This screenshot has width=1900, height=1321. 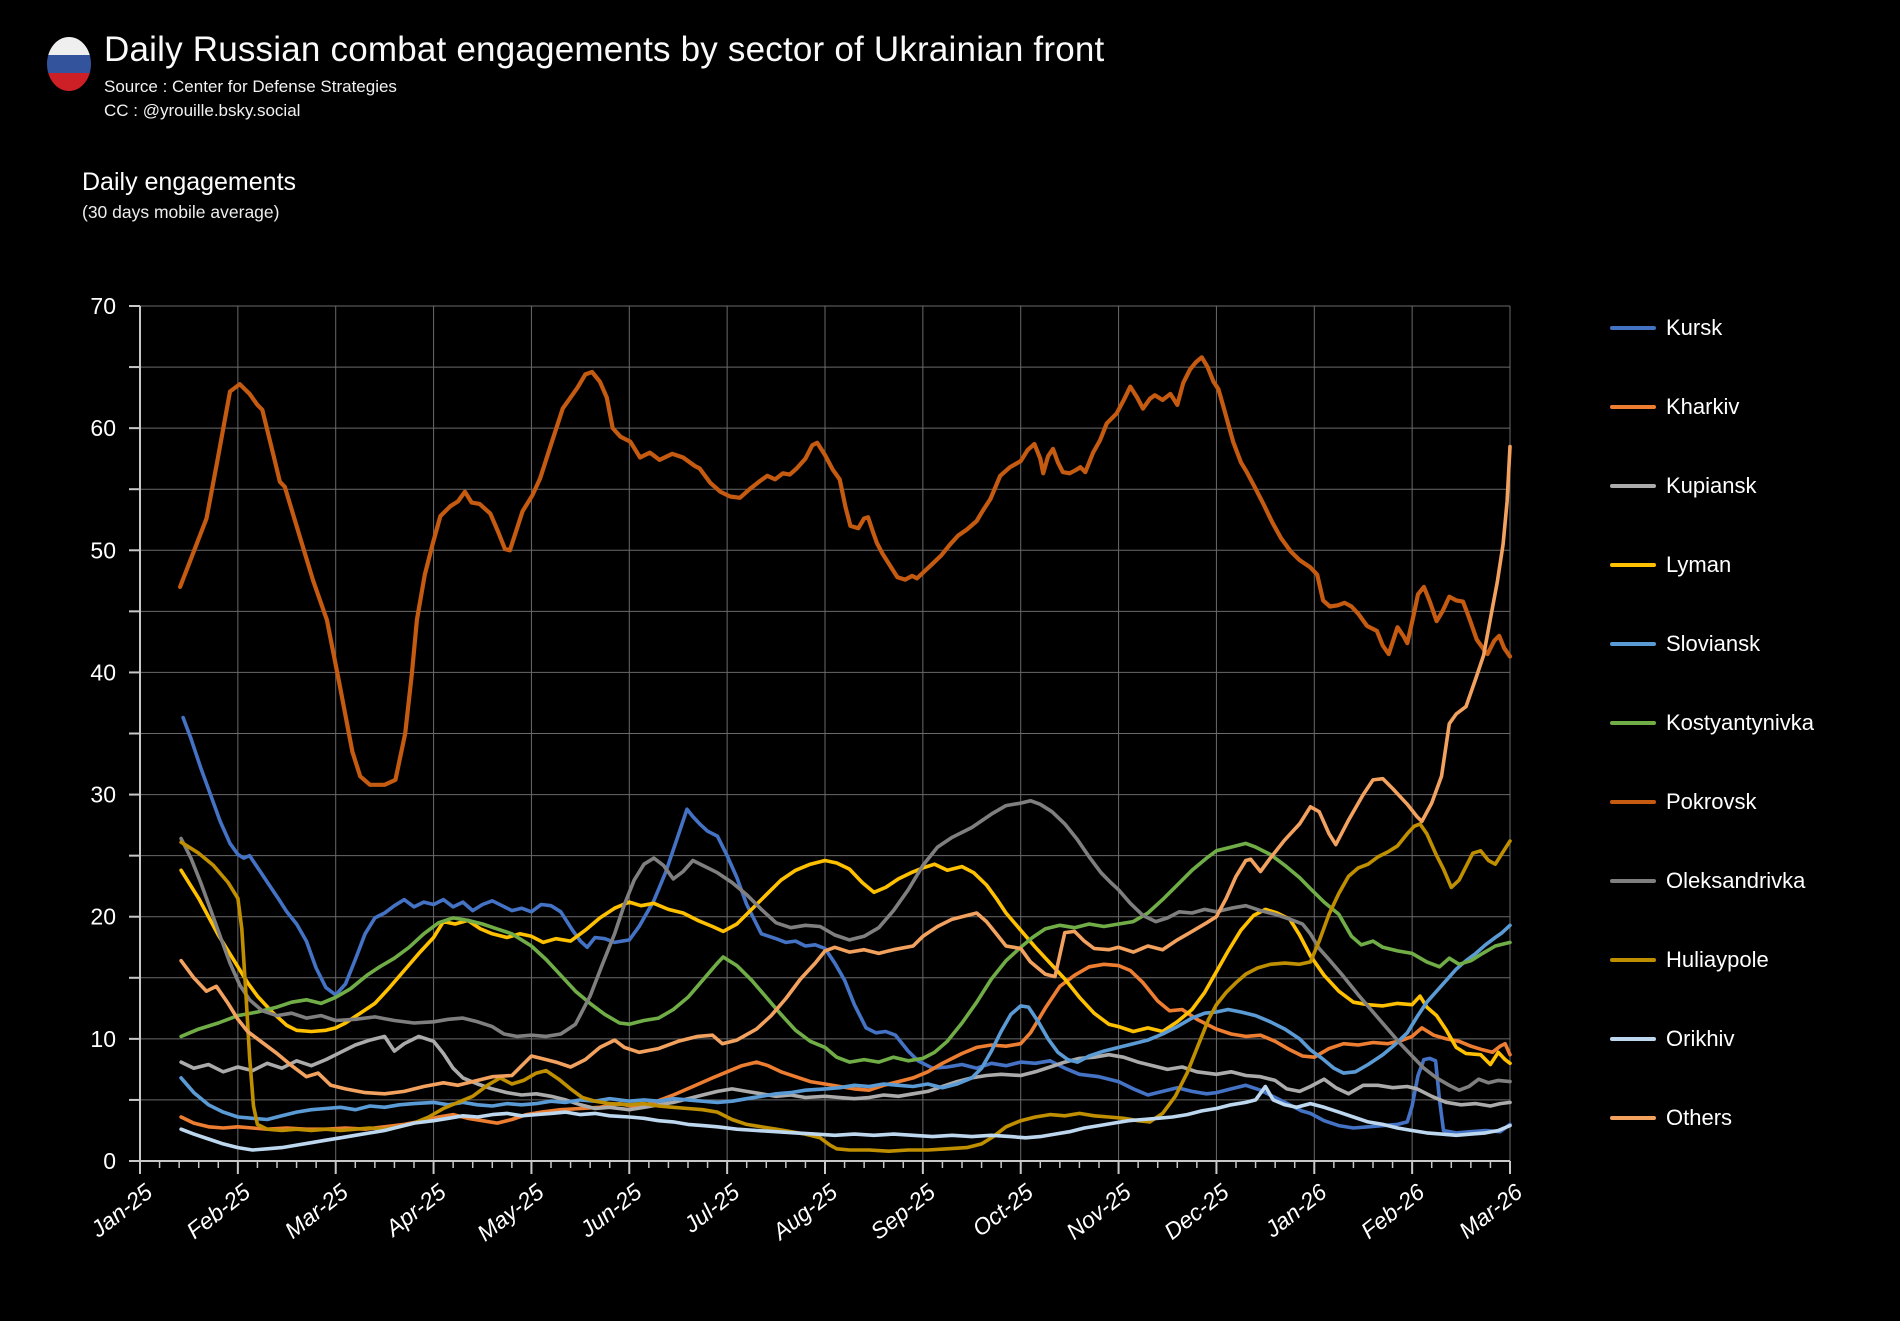 What do you see at coordinates (804, 1212) in the screenshot?
I see `x-tick-label: Aug-25` at bounding box center [804, 1212].